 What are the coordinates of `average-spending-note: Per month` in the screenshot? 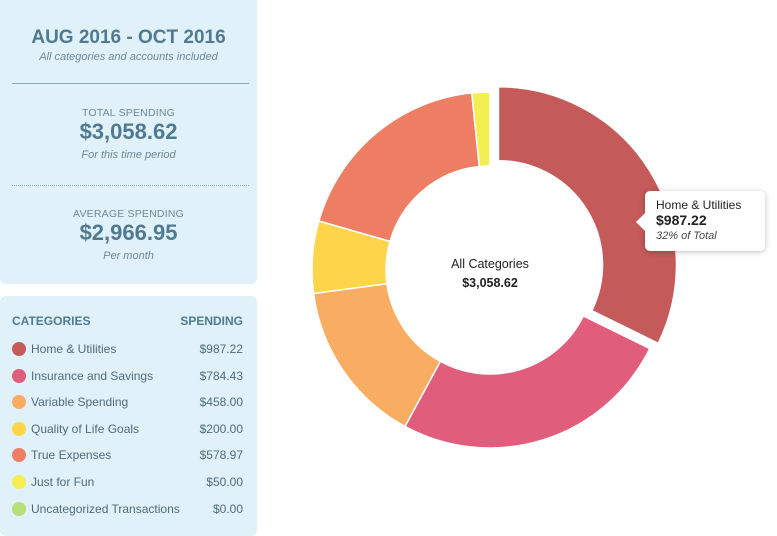 It's located at (128, 256).